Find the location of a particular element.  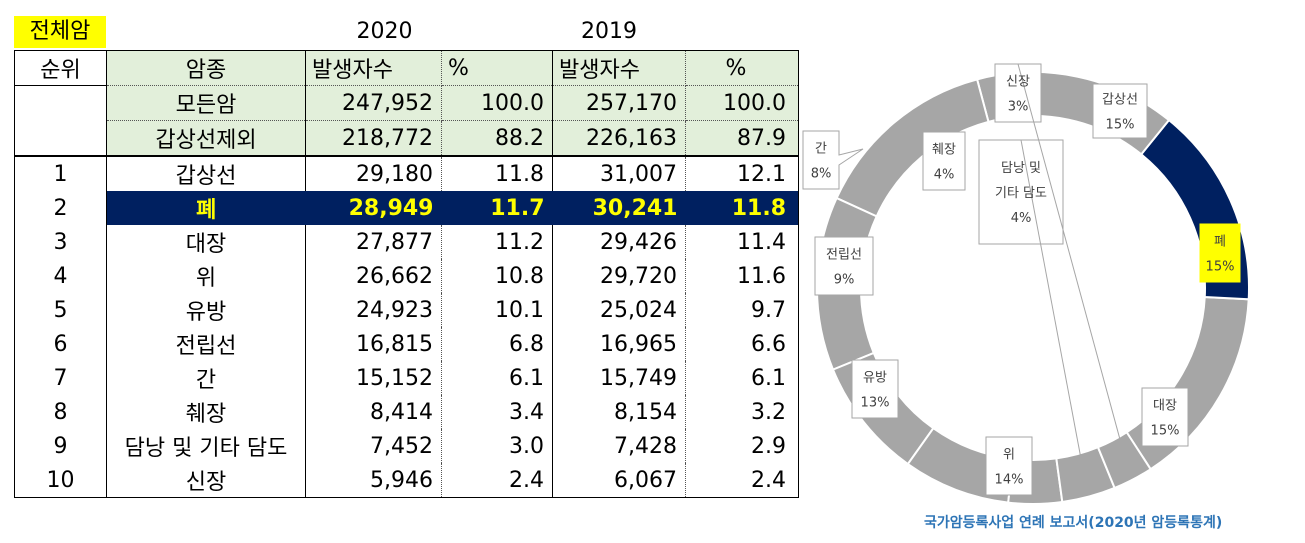

table-row: 4 위 26,662 10.8 29,720 11.6 is located at coordinates (406, 276).